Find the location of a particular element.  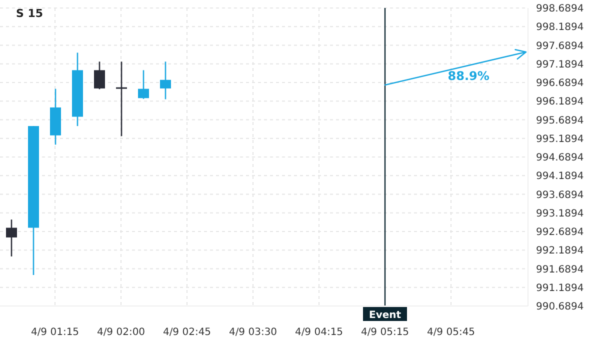

x-tick-label: 4/9 05:15 is located at coordinates (385, 332).